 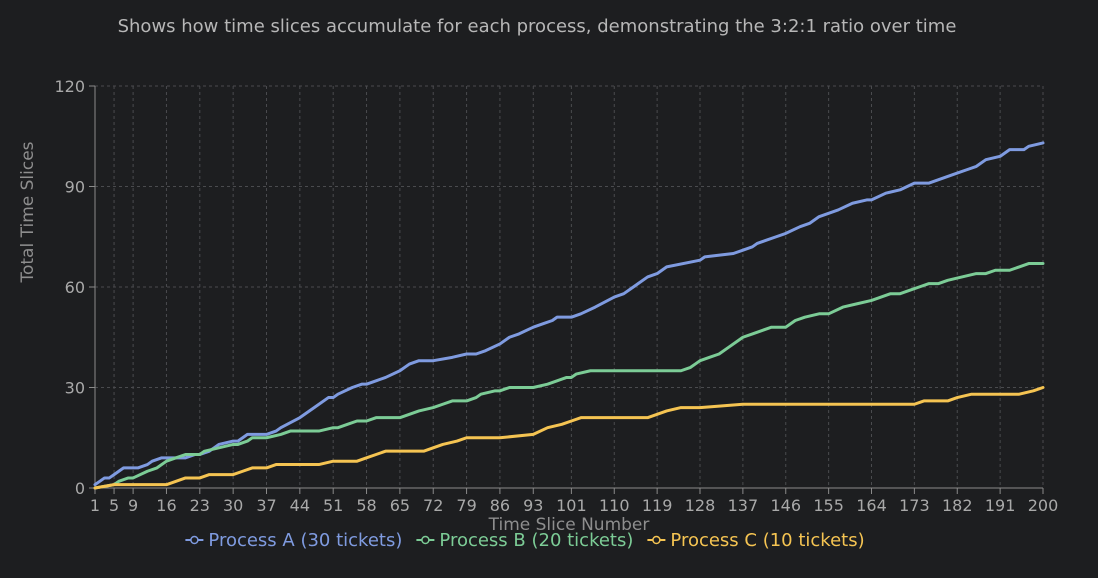 I want to click on x-tick-label: 51, so click(x=333, y=505).